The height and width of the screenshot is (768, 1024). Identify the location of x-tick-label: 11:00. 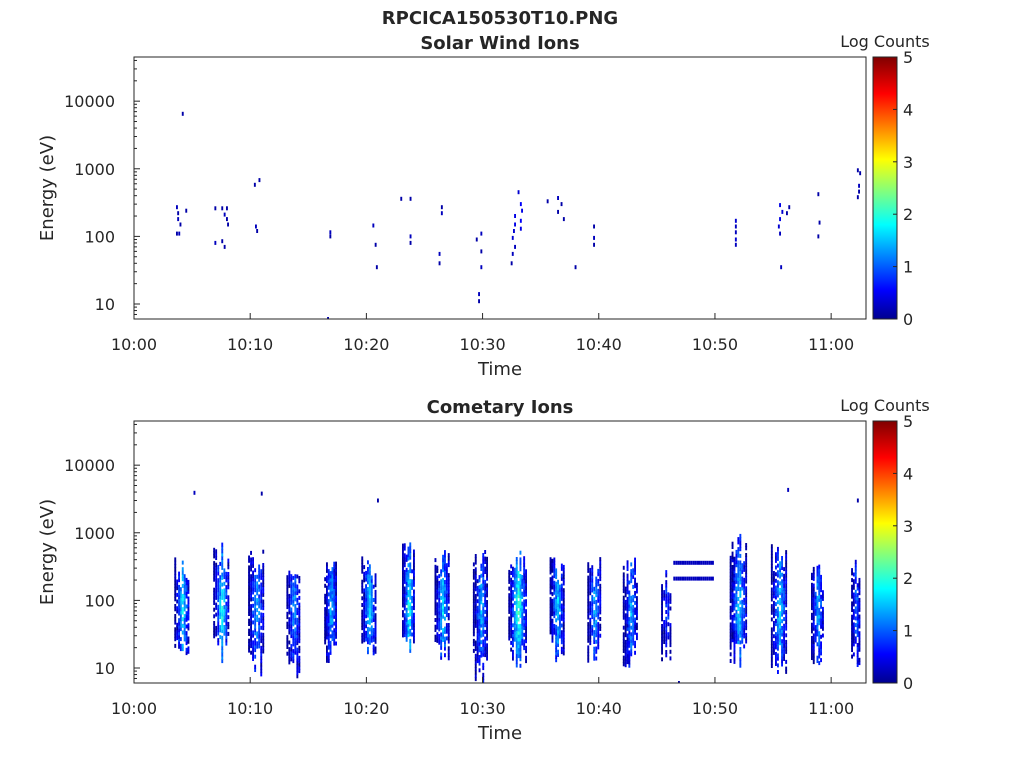
(831, 708).